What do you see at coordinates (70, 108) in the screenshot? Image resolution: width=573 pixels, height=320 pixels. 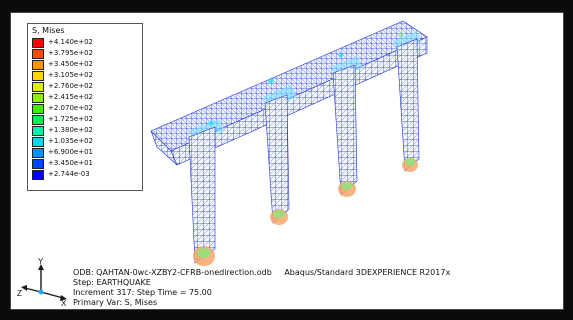 I see `legend-value: +2.070e+02` at bounding box center [70, 108].